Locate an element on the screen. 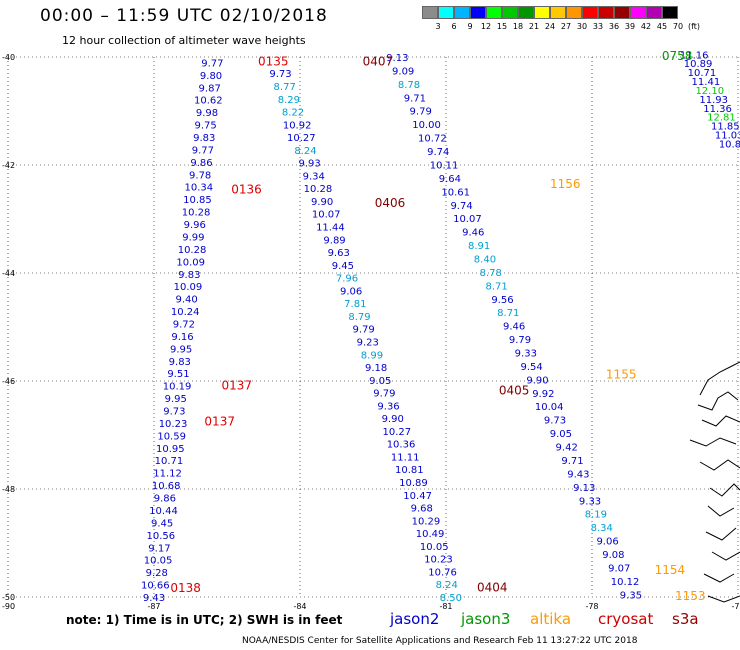 Image resolution: width=740 pixels, height=650 pixels. swh-value: 9.90 is located at coordinates (393, 419).